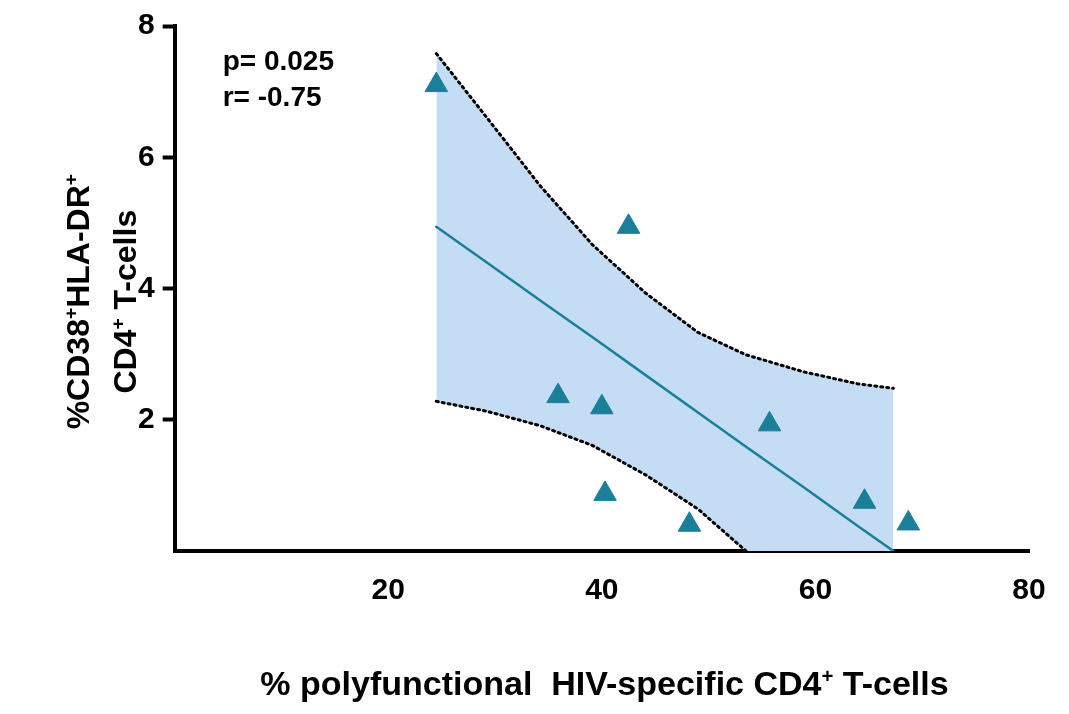  Describe the element at coordinates (146, 286) in the screenshot. I see `y-tick-label: 4` at that location.